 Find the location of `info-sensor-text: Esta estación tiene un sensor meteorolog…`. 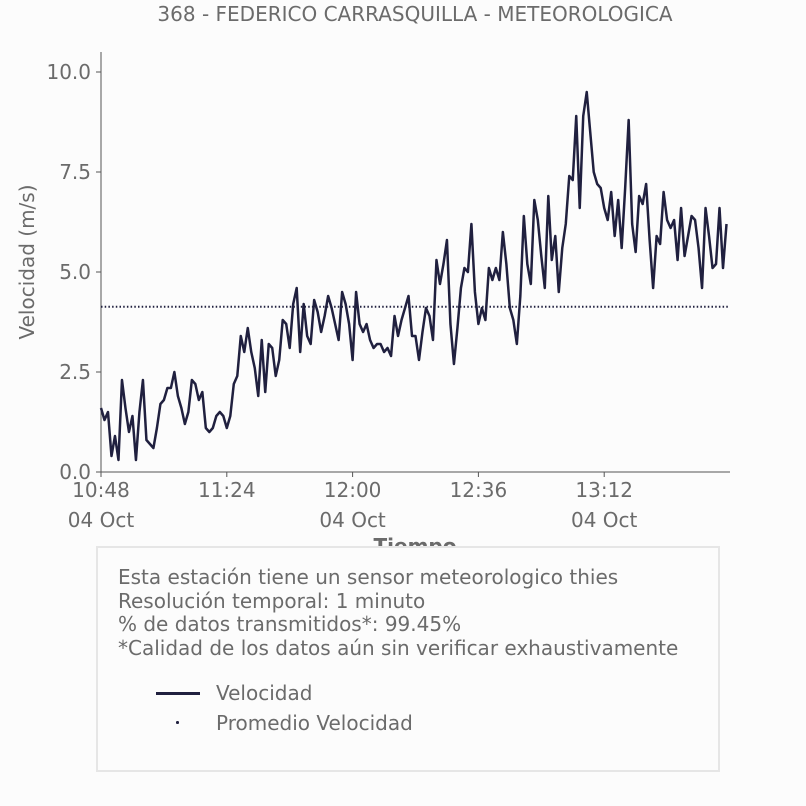

info-sensor-text: Esta estación tiene un sensor meteorolog… is located at coordinates (368, 577).